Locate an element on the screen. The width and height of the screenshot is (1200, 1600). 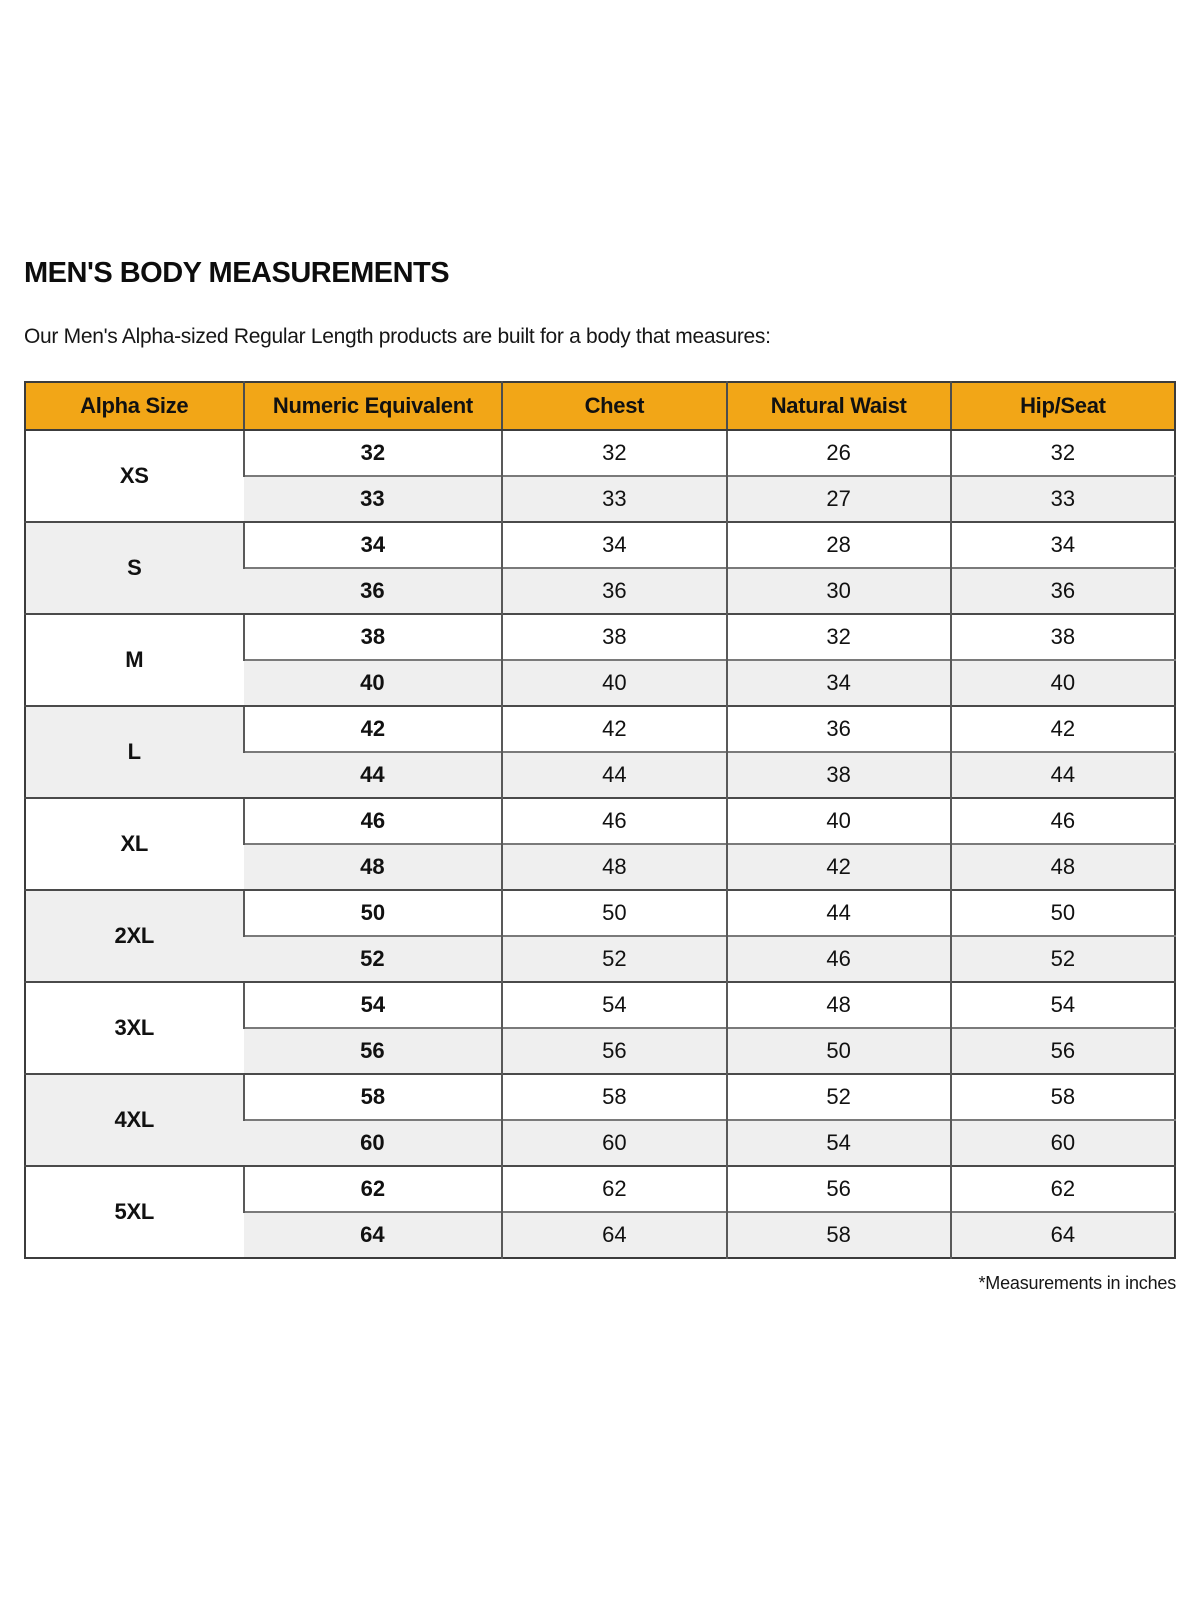
table-row-5xl-64: 64 64 58 64 is located at coordinates (600, 1235).